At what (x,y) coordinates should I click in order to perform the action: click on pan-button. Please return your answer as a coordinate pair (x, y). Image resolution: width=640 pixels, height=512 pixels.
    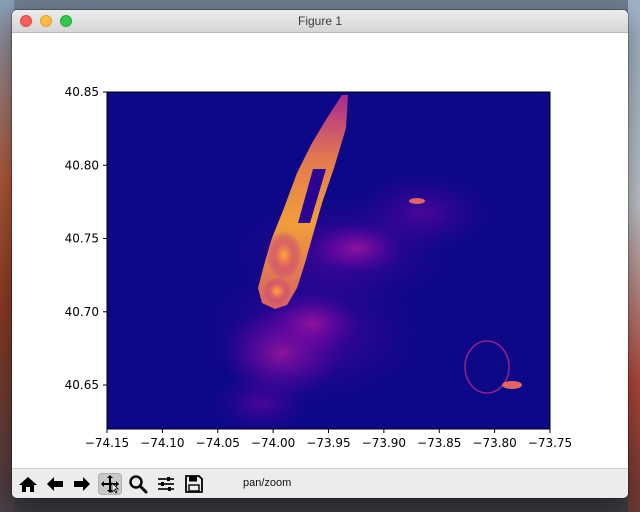
    Looking at the image, I should click on (110, 484).